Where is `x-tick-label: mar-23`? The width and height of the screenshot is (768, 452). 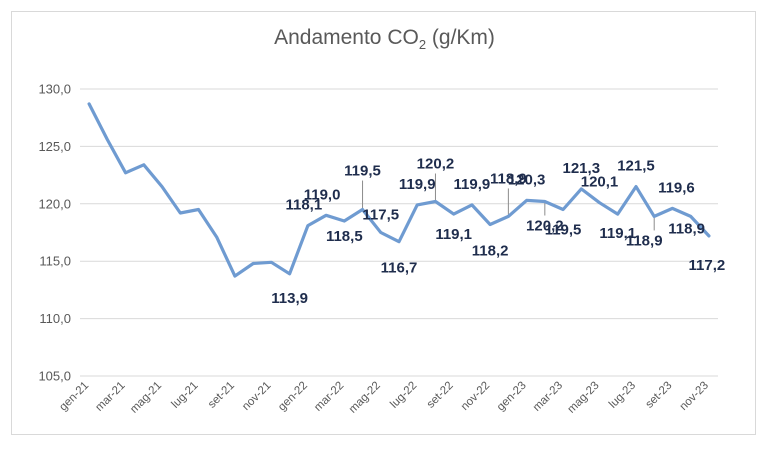
x-tick-label: mar-23 is located at coordinates (548, 397).